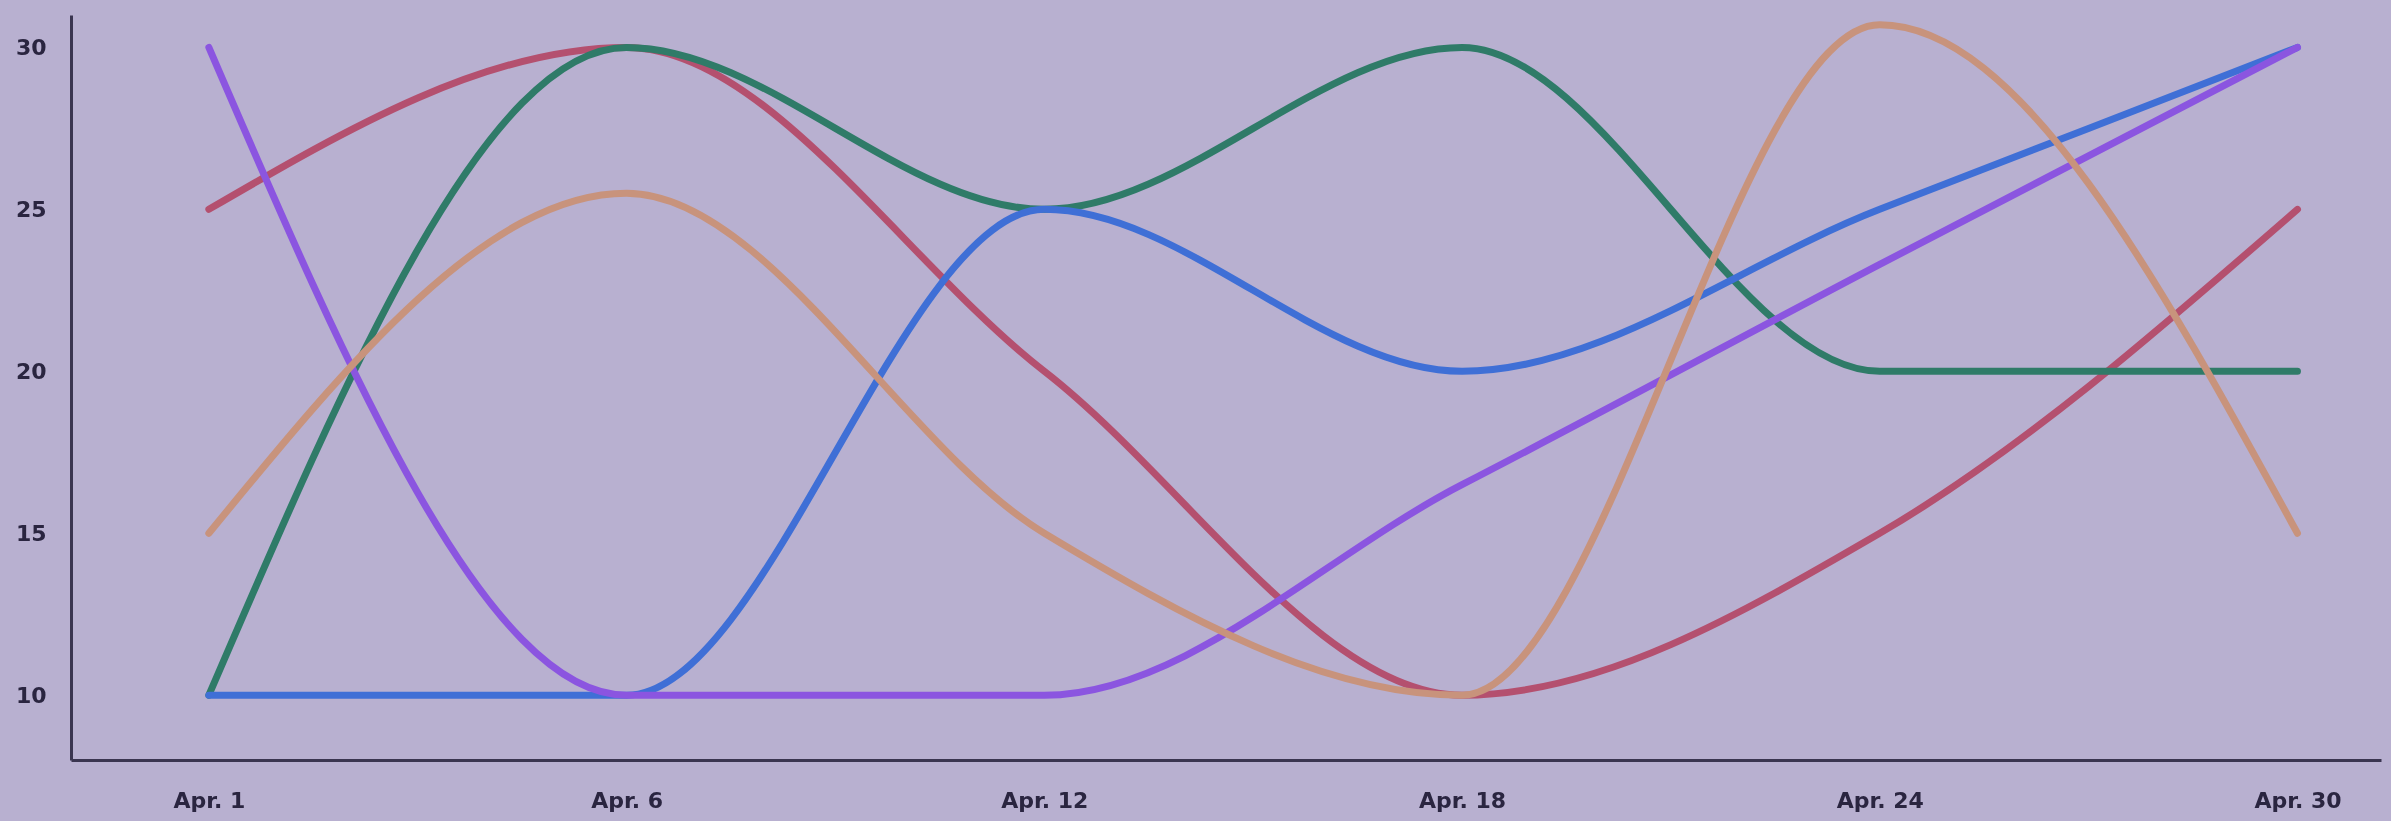 Image resolution: width=2391 pixels, height=821 pixels. What do you see at coordinates (31, 371) in the screenshot?
I see `y-tick-label: 20` at bounding box center [31, 371].